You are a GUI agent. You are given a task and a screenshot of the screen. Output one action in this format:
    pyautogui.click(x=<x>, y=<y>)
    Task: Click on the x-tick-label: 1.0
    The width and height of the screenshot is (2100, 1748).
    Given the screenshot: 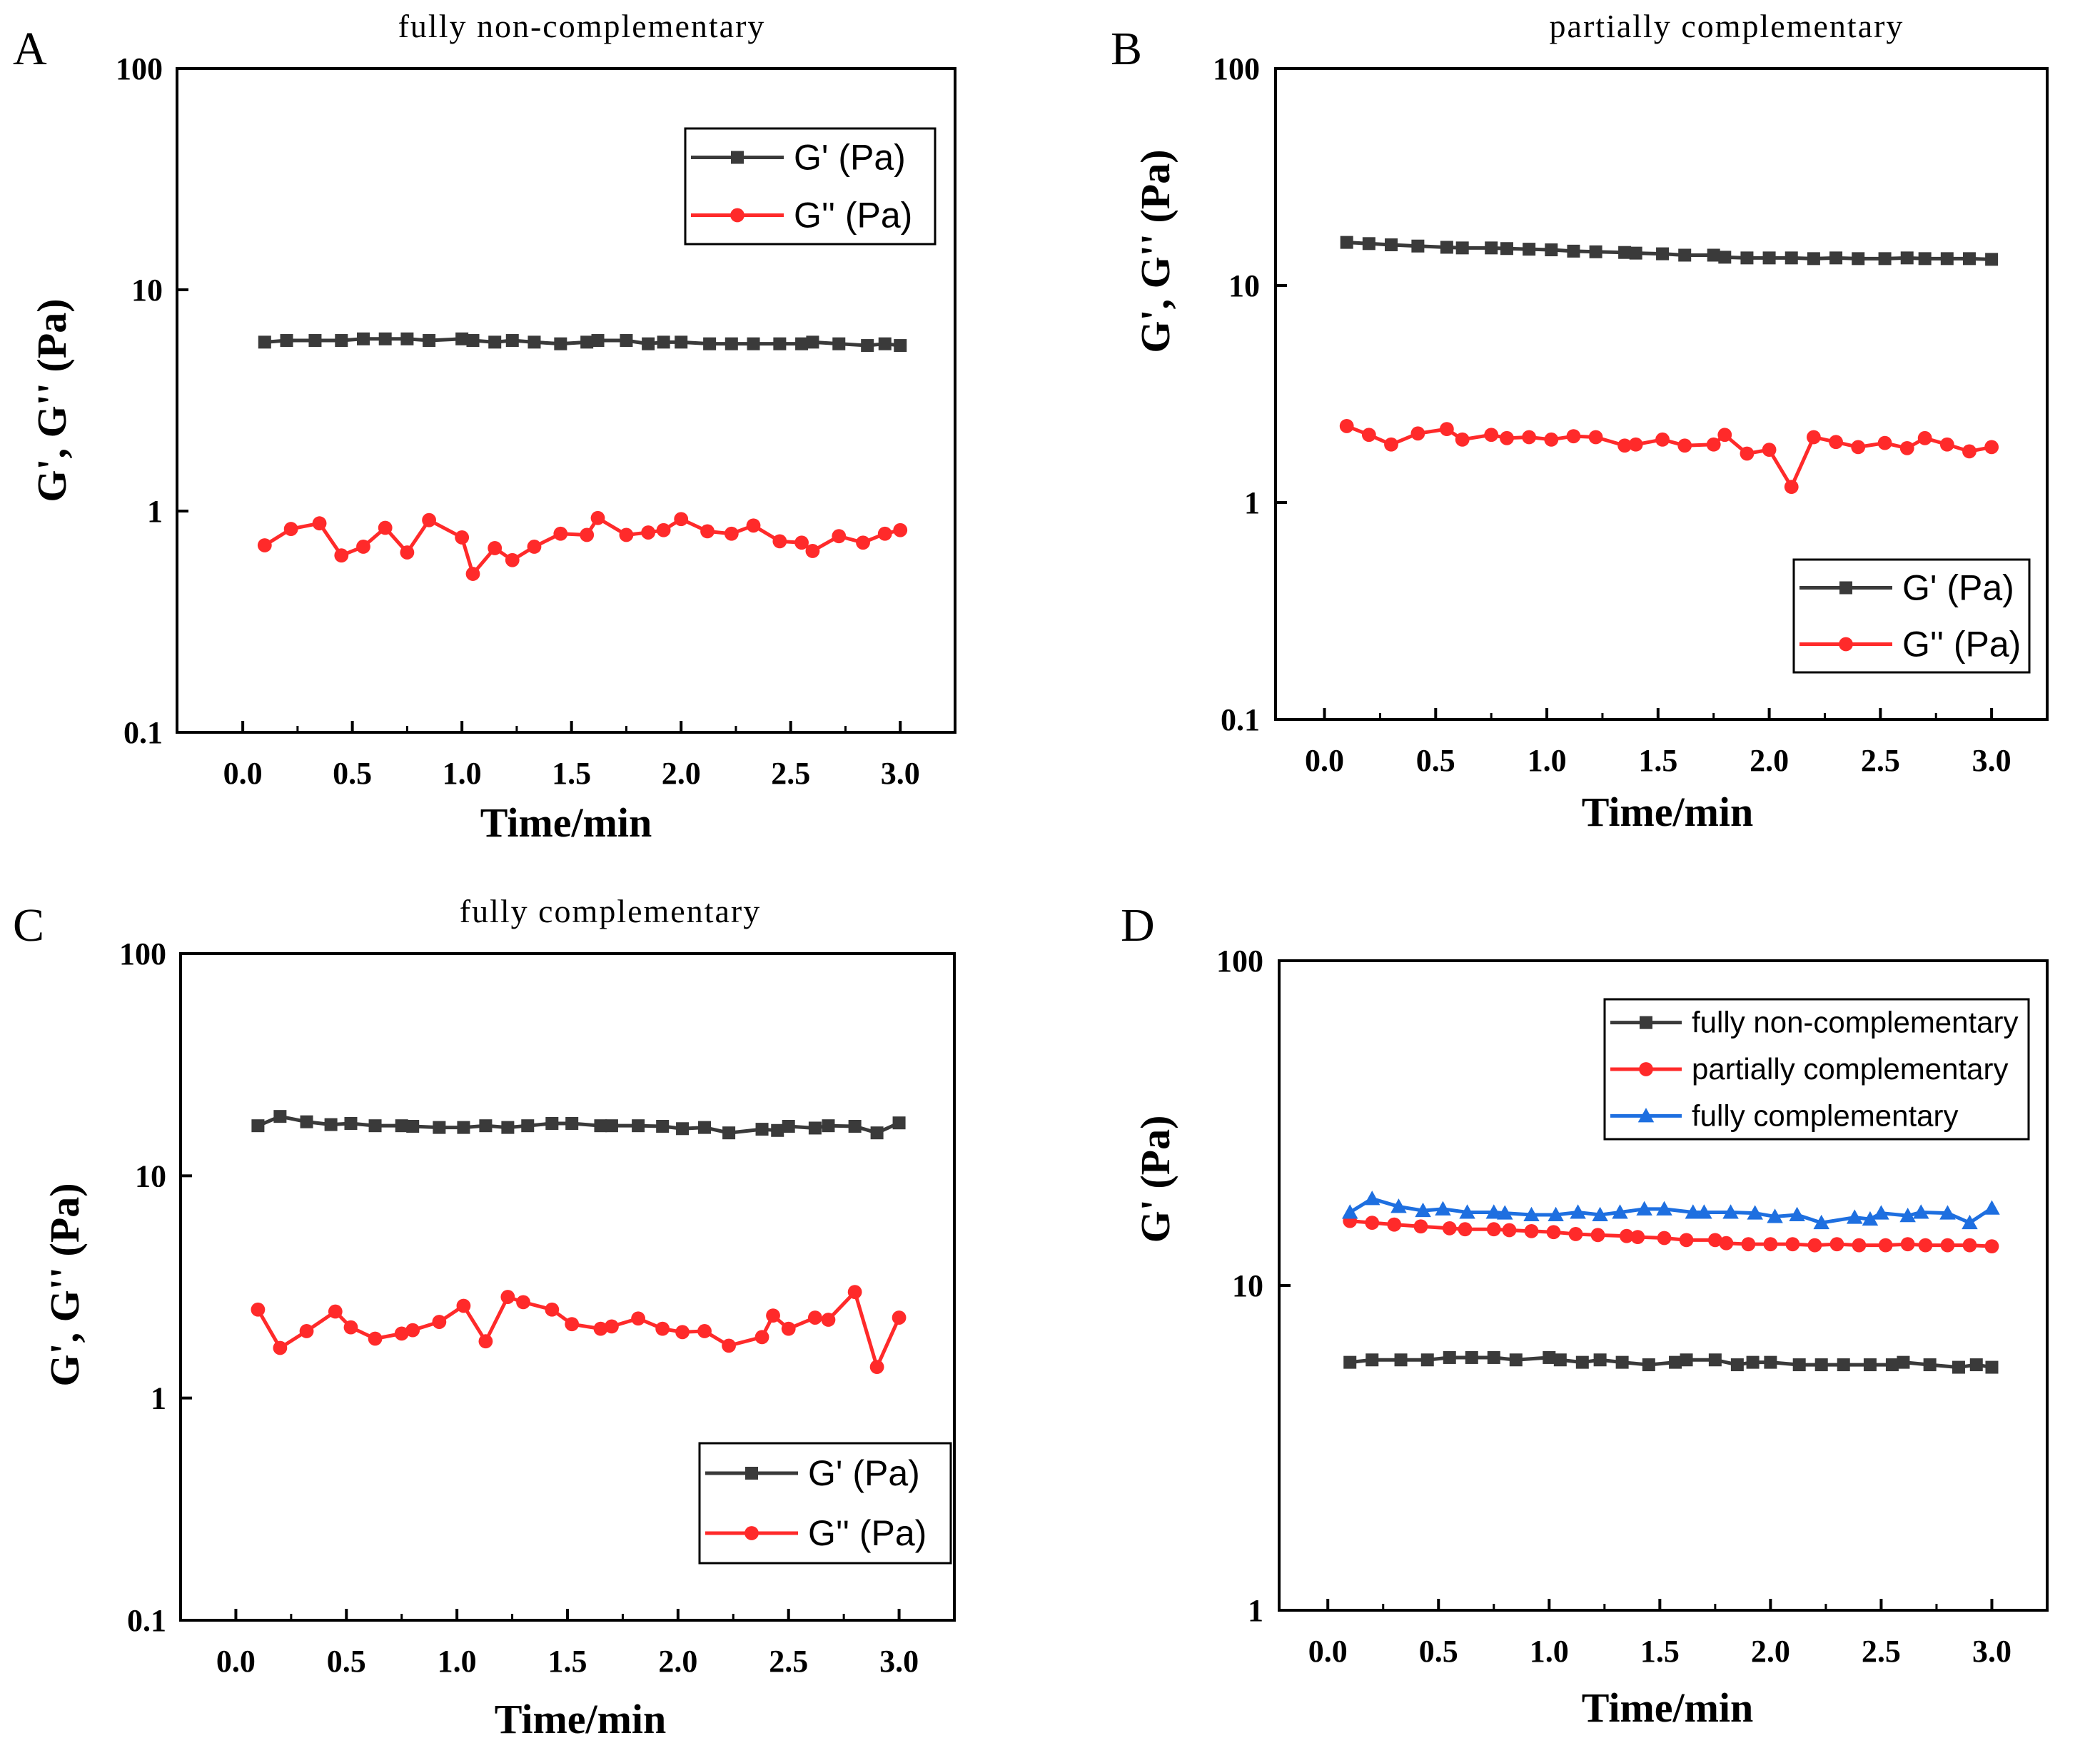 What is the action you would take?
    pyautogui.click(x=458, y=1661)
    